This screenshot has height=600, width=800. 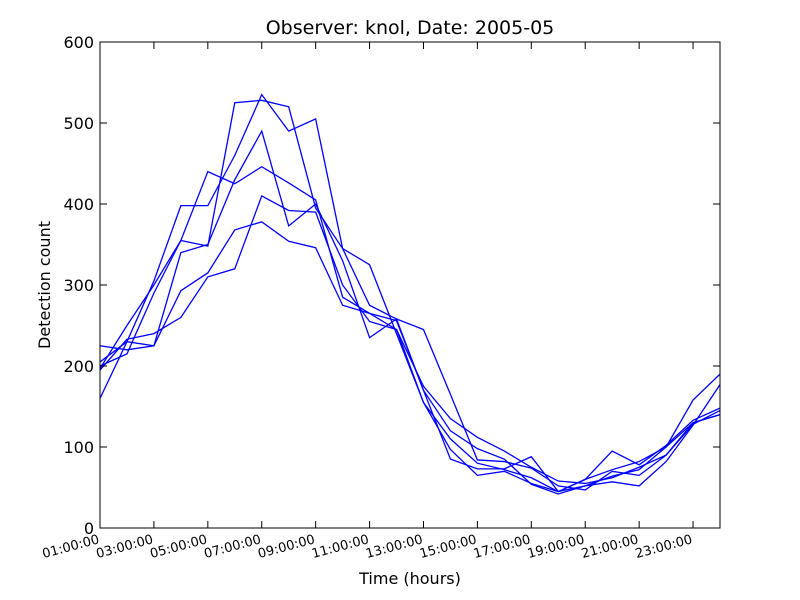 I want to click on y-axis-label: Detection count, so click(x=44, y=285).